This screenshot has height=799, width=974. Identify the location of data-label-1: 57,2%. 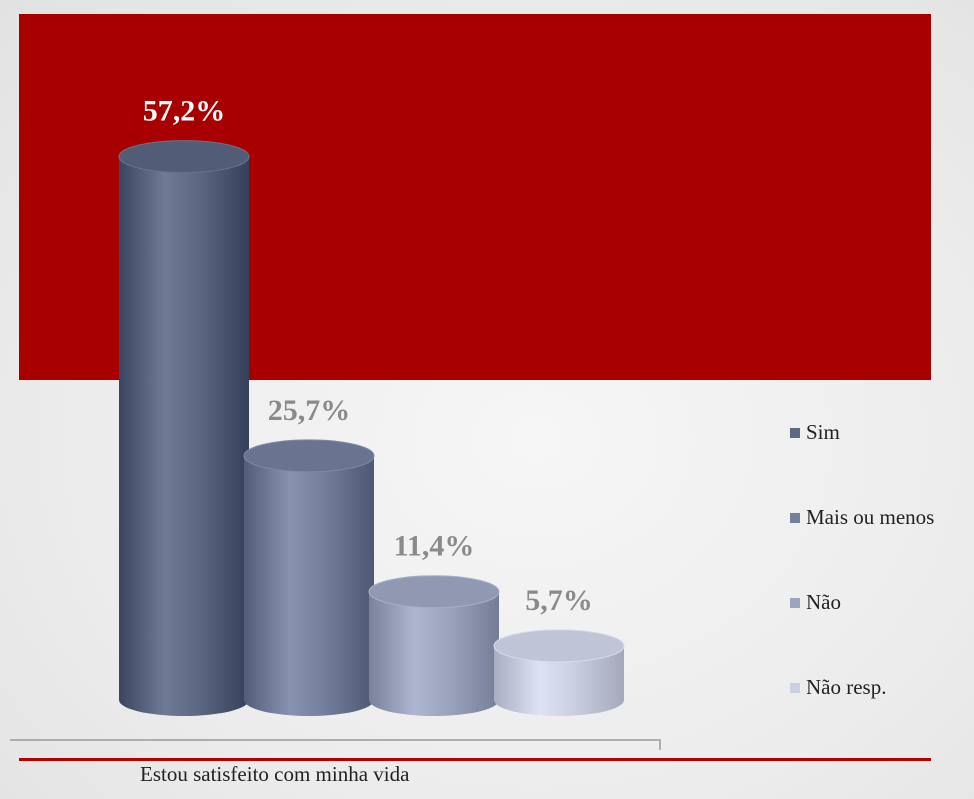
(184, 111).